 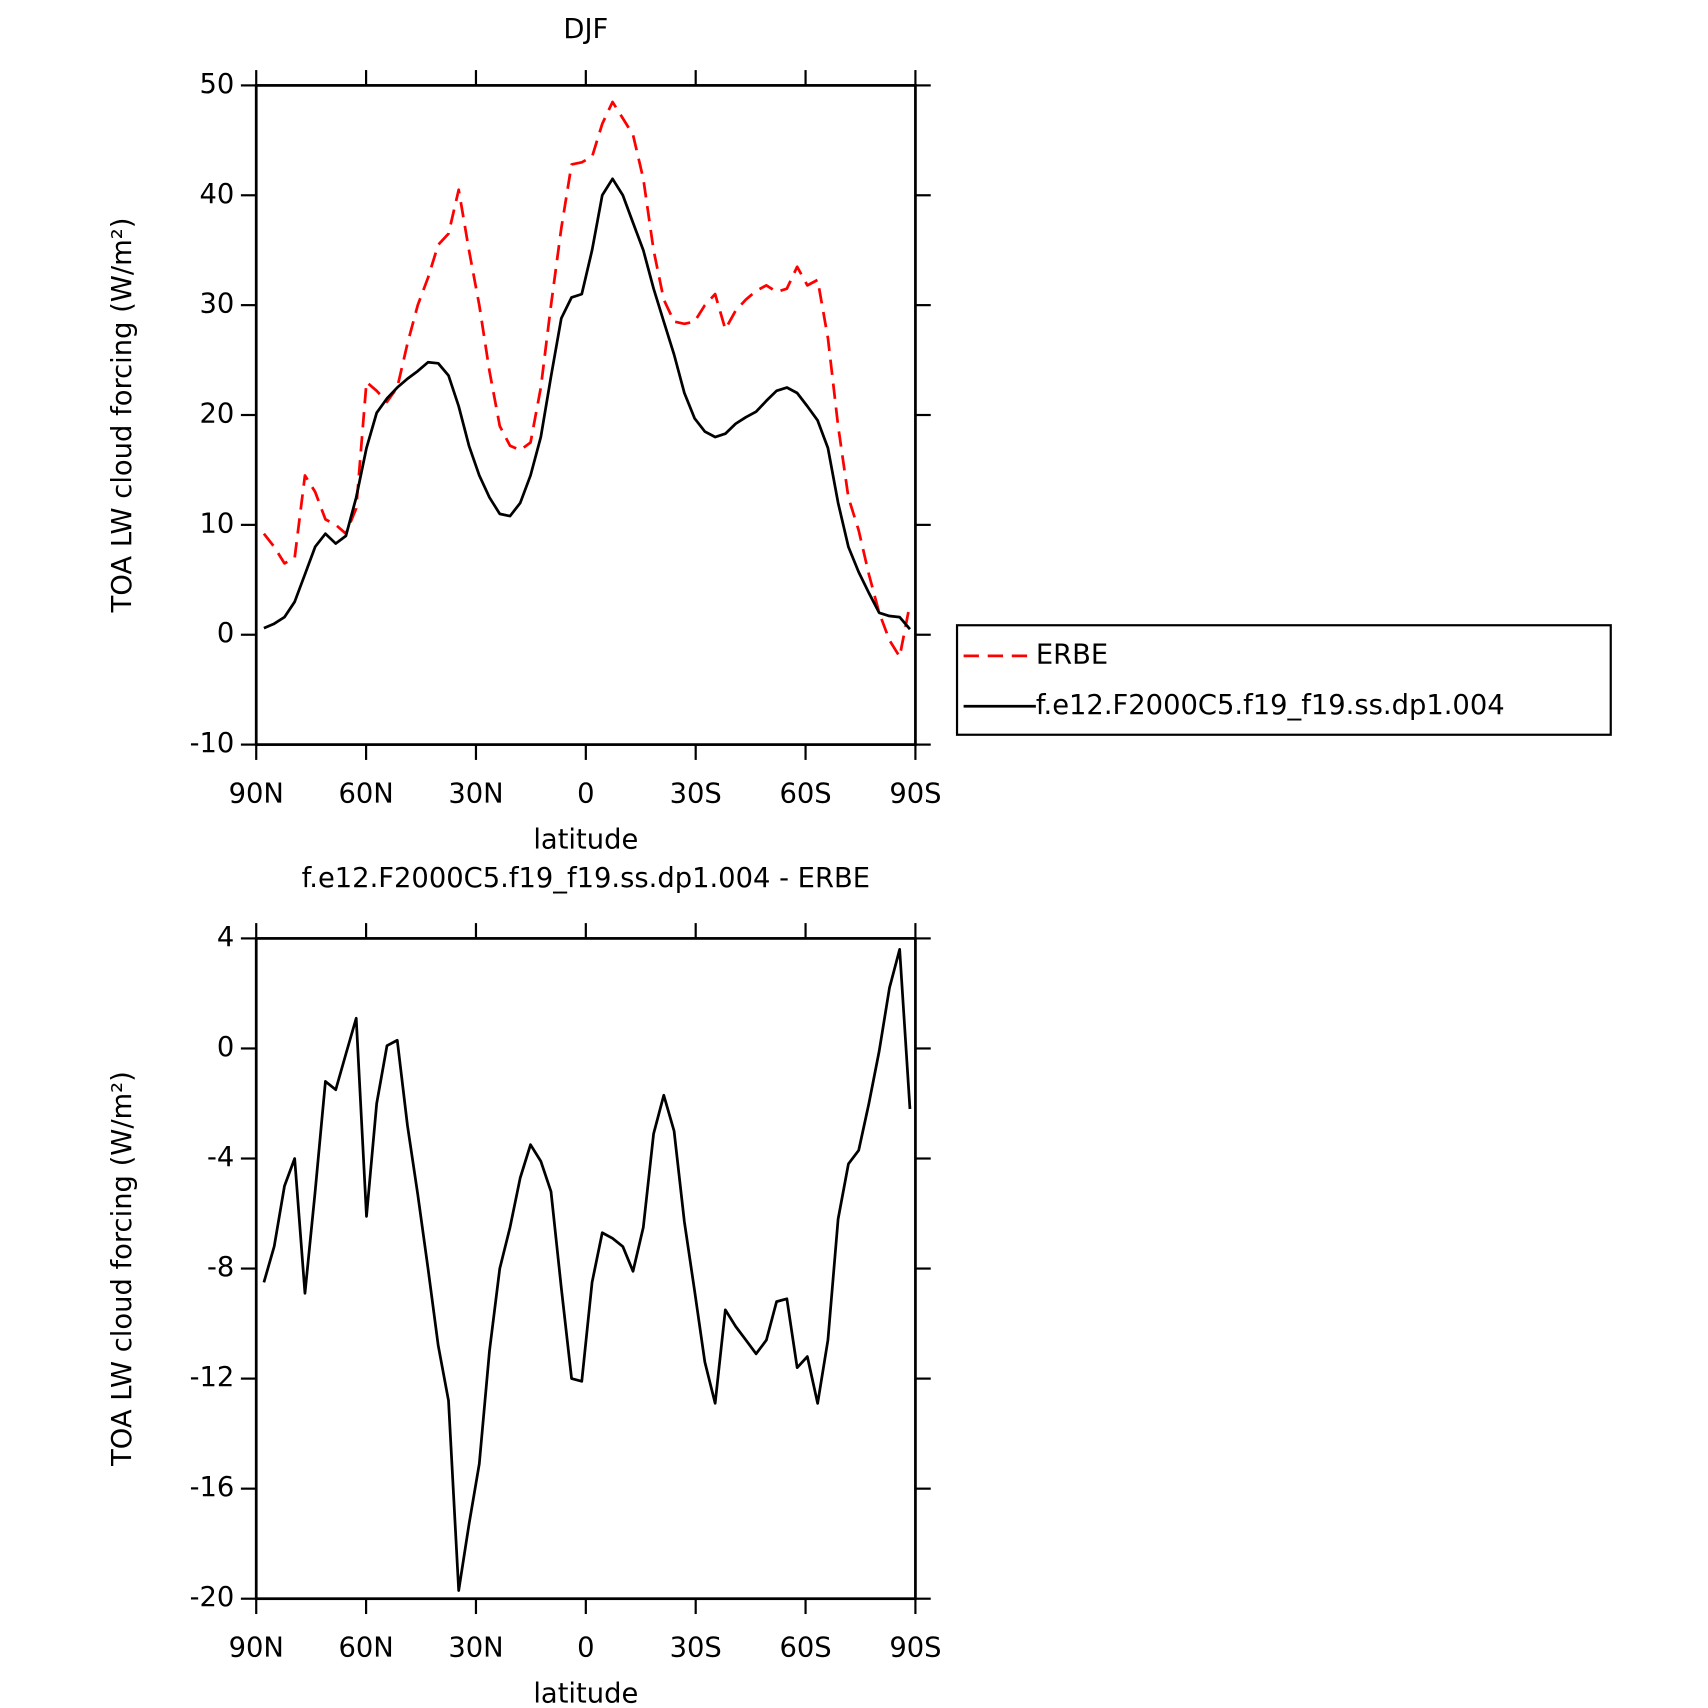 What do you see at coordinates (212, 743) in the screenshot?
I see `y-tick-label: -10` at bounding box center [212, 743].